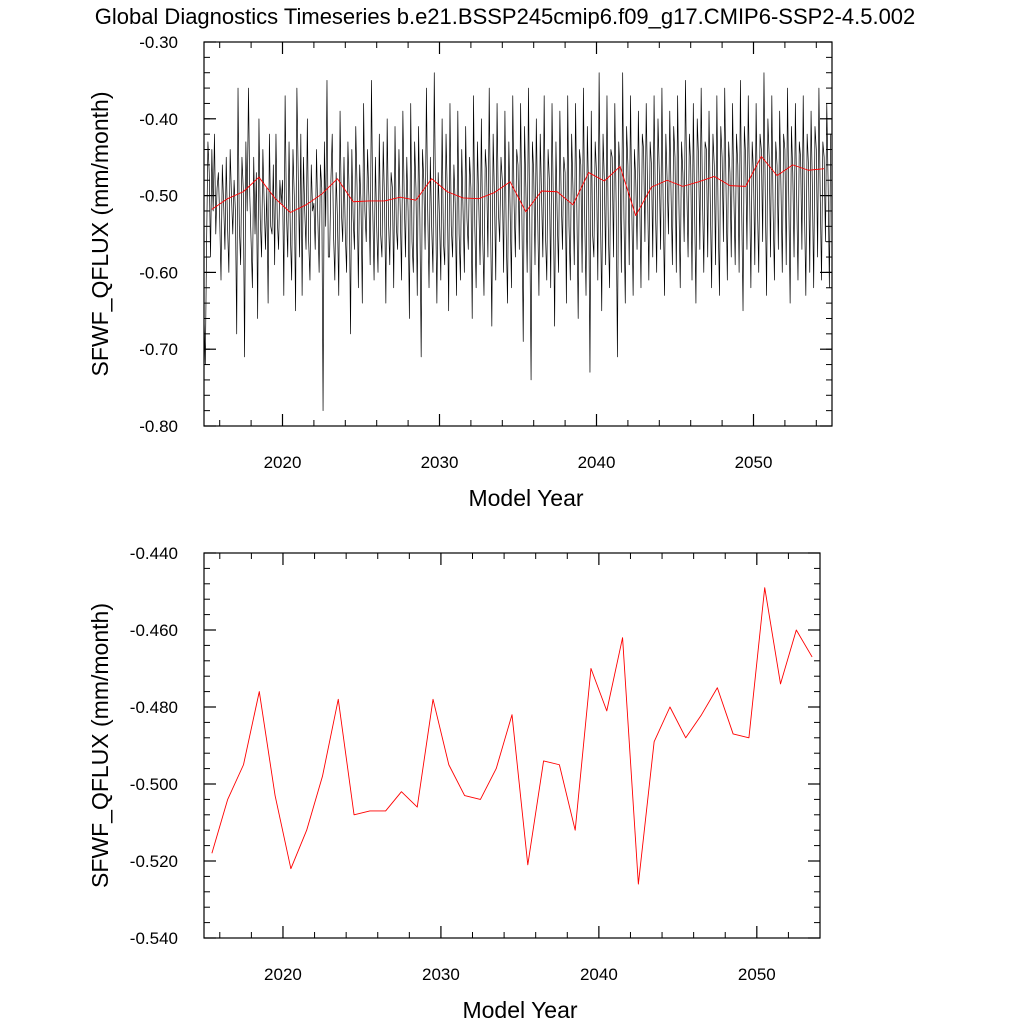  I want to click on y-tick-label: -0.480, so click(154, 707).